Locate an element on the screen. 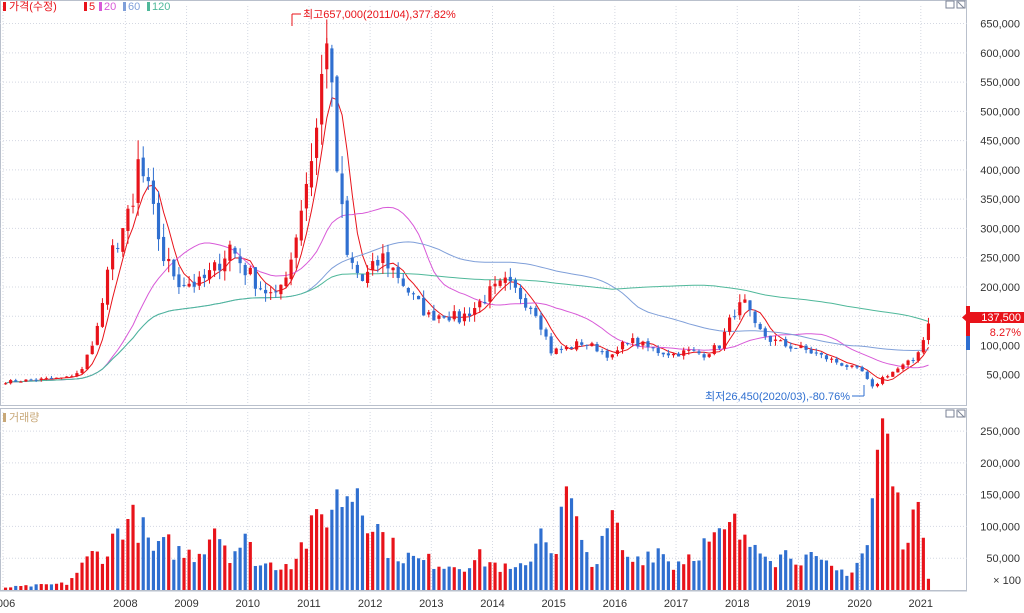 This screenshot has width=1024, height=613. last-price-marker is located at coordinates (993, 317).